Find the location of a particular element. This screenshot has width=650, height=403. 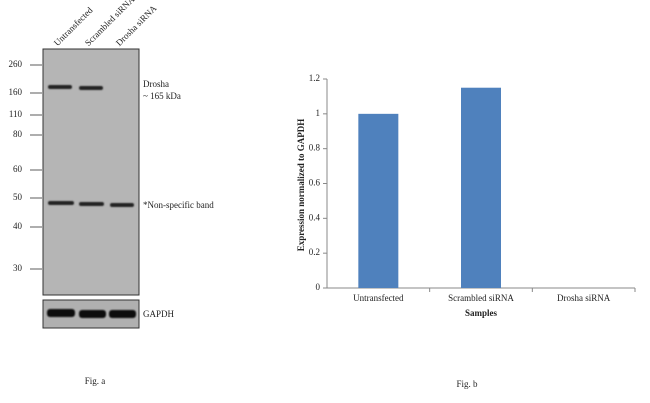

caption: Fig. b is located at coordinates (467, 384).